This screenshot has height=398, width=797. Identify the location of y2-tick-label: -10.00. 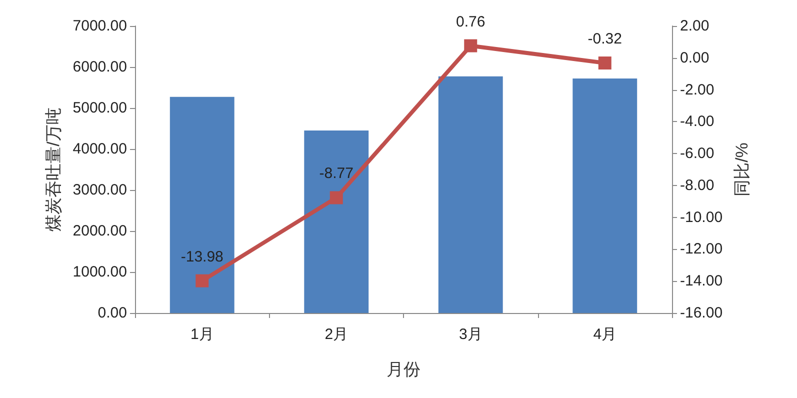
(701, 217).